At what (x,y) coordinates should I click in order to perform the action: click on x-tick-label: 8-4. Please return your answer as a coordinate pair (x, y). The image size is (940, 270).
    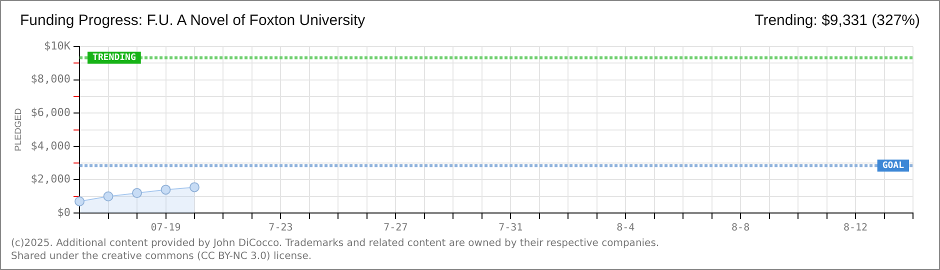
    Looking at the image, I should click on (625, 228).